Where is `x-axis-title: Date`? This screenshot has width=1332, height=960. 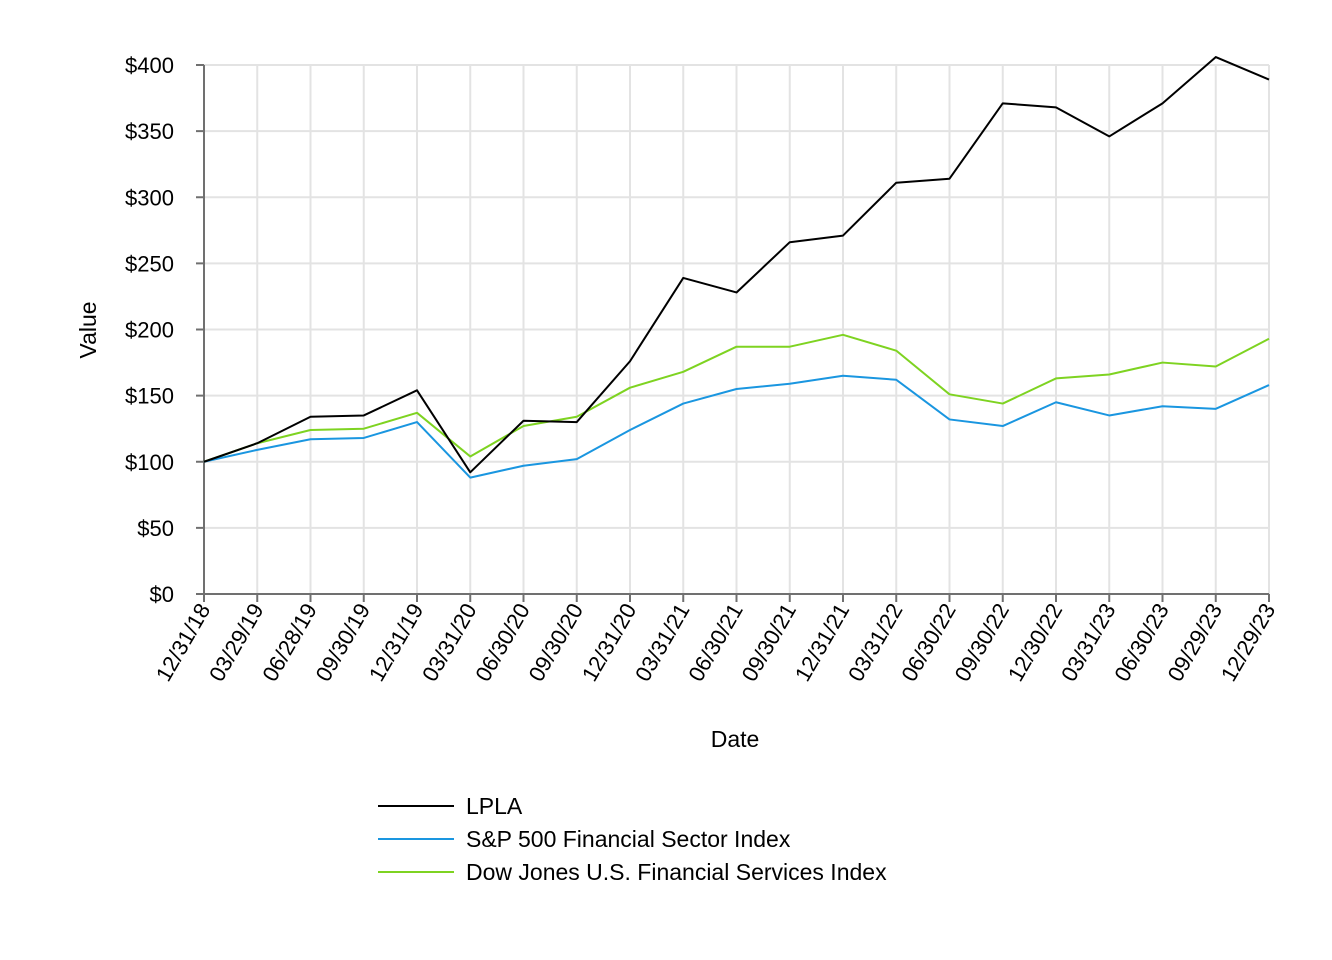 x-axis-title: Date is located at coordinates (735, 739).